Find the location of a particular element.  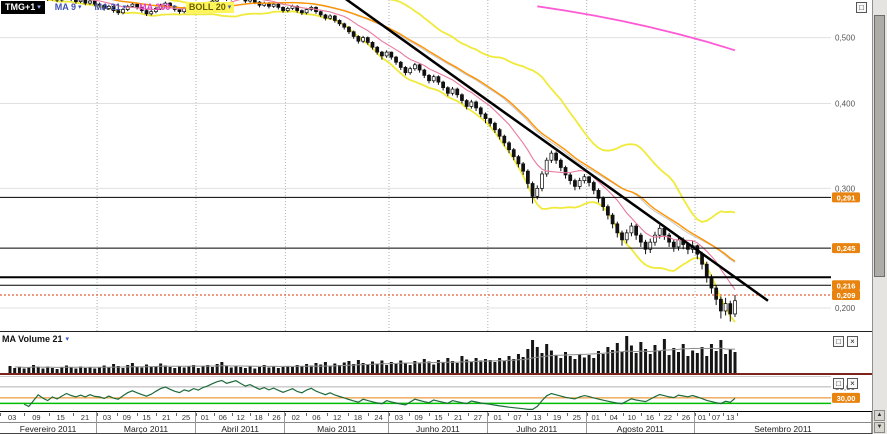

month-cell: 01 07 13 Setembro 2011 is located at coordinates (783, 423).